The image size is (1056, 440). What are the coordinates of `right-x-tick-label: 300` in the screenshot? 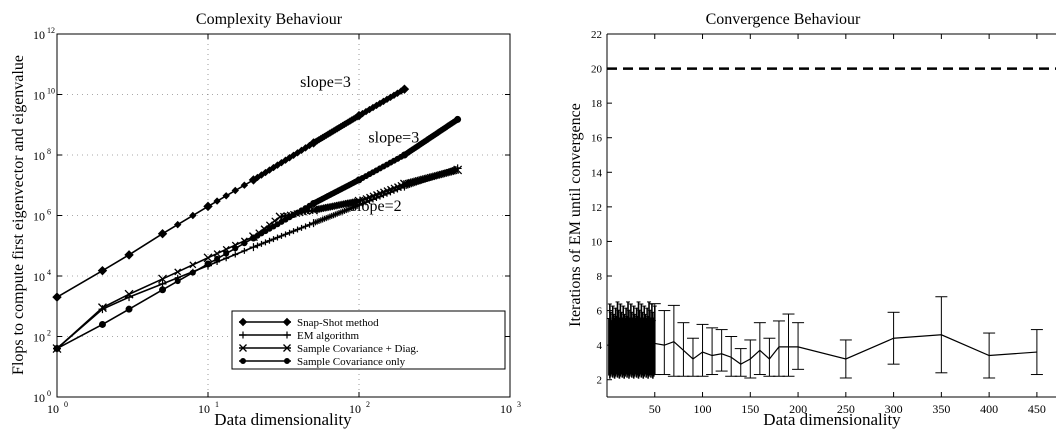 It's located at (894, 409).